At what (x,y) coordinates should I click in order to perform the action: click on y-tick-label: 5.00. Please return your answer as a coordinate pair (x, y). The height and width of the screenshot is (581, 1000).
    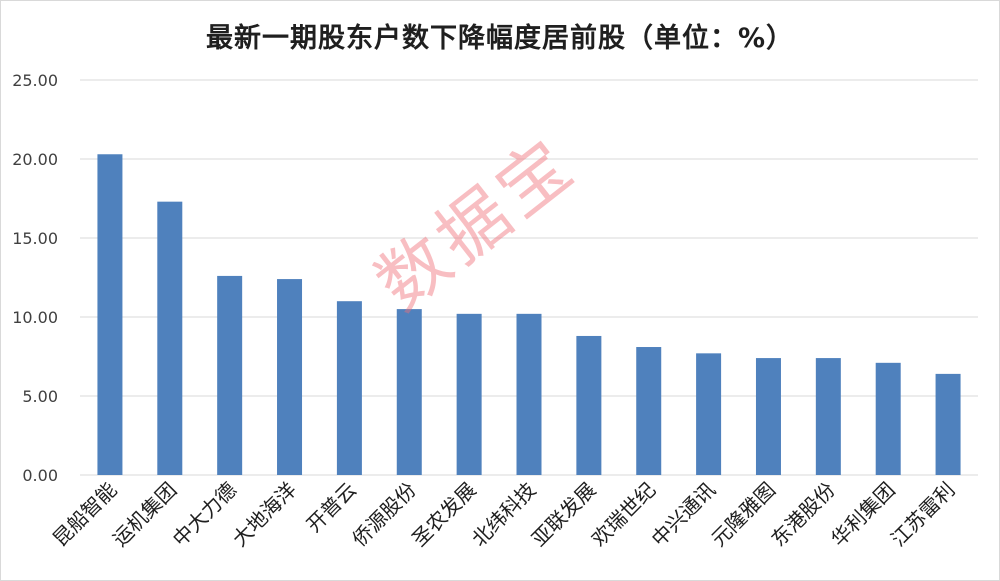
    Looking at the image, I should click on (40, 396).